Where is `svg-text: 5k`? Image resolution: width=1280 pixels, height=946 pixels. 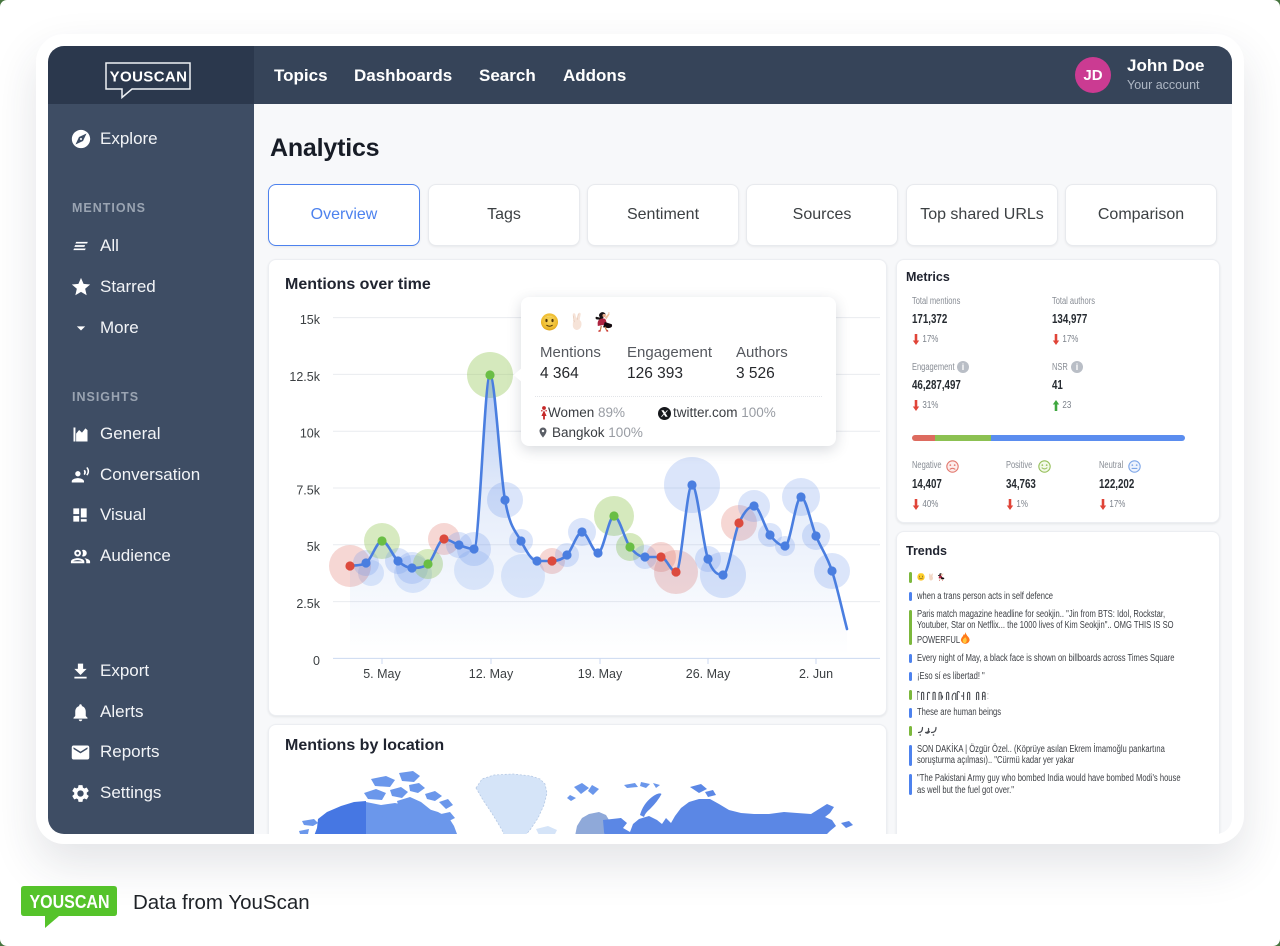
svg-text: 5k is located at coordinates (314, 547).